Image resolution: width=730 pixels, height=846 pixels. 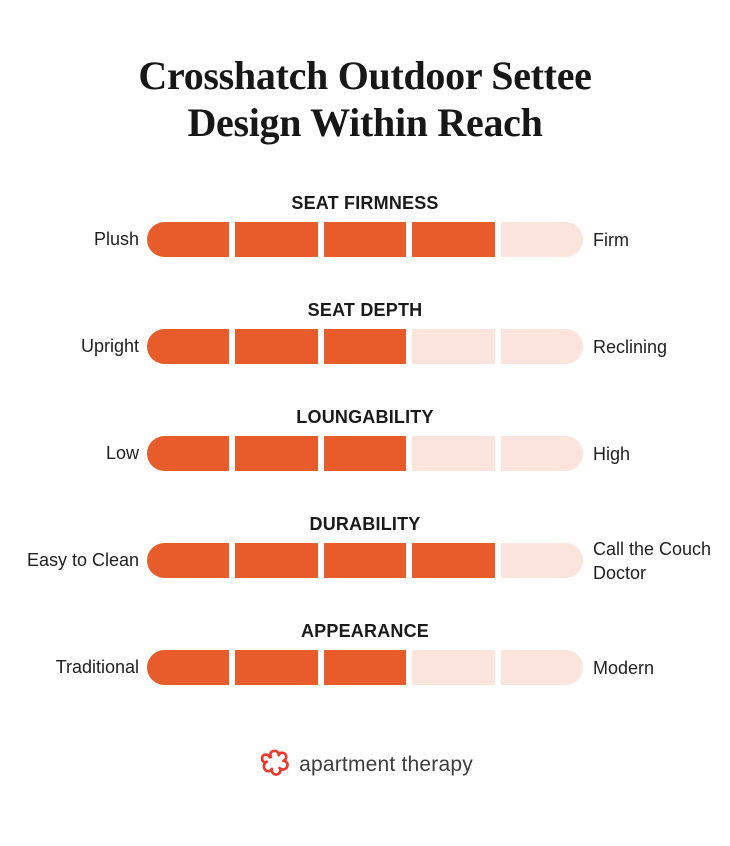 I want to click on apartment-therapy-logo-icon, so click(x=274, y=762).